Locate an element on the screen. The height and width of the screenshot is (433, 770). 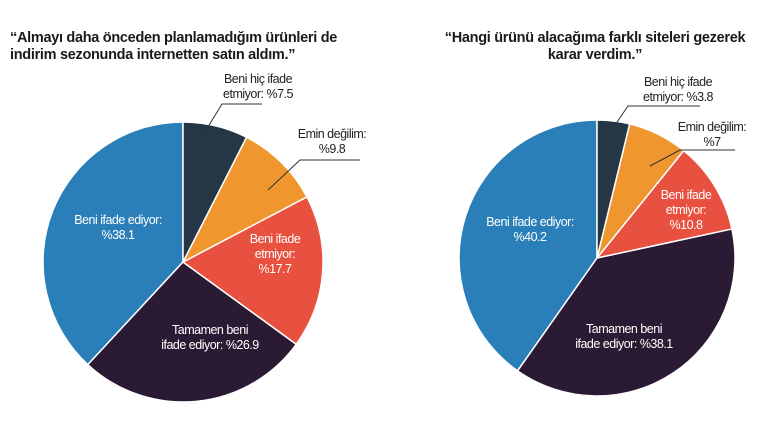
slice-label: Tamamen beni ifade ediyor: %26.9 is located at coordinates (210, 338).